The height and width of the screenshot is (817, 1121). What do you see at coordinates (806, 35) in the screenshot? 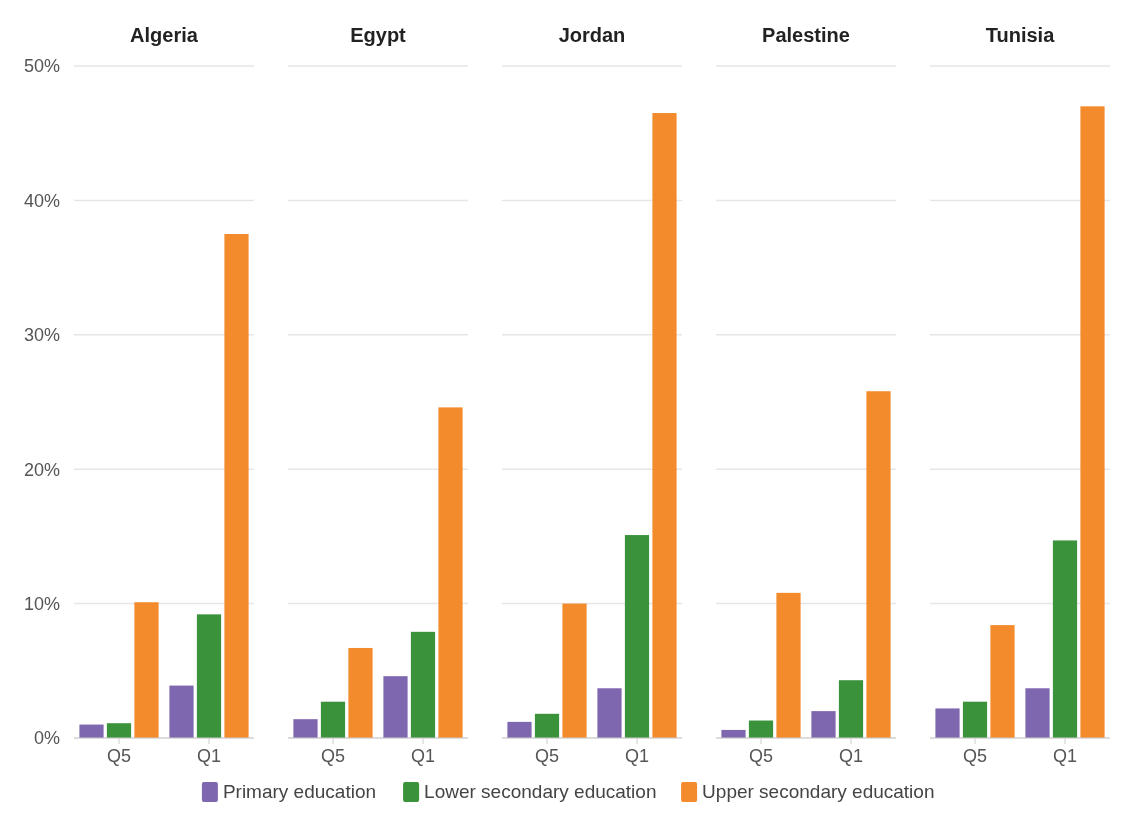
I see `chart-title: Palestine` at bounding box center [806, 35].